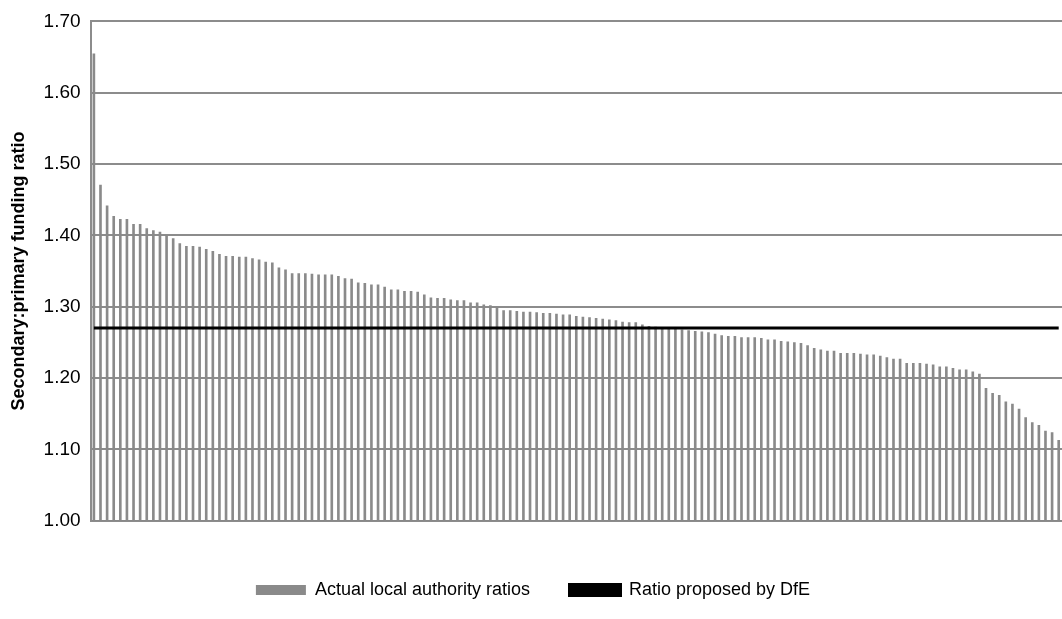 Image resolution: width=1062 pixels, height=619 pixels. I want to click on legend-label: Actual local authority ratios, so click(422, 588).